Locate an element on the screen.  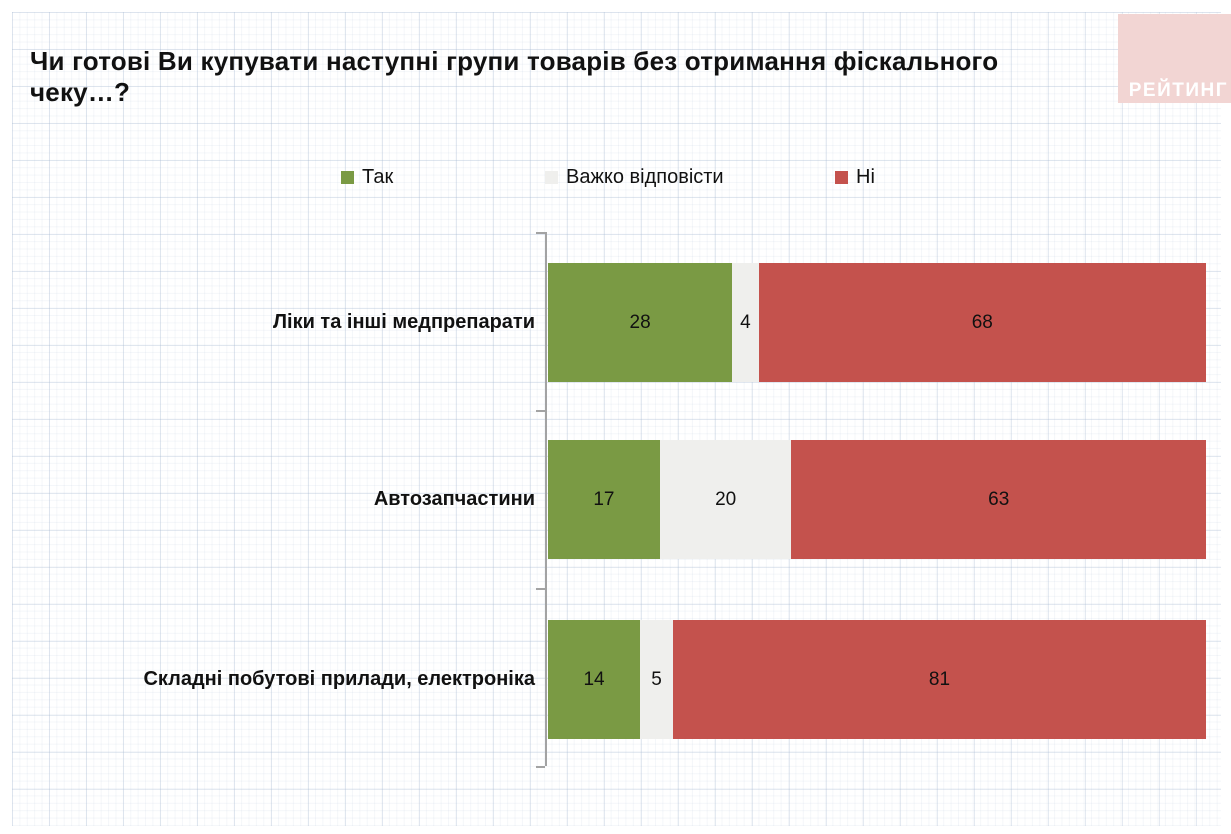
bar-segment-hard-to-say: 20 is located at coordinates (725, 499).